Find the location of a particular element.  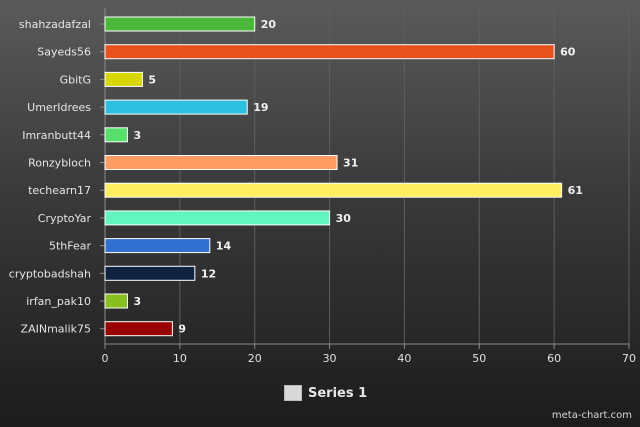

data-label: 14 is located at coordinates (224, 246).